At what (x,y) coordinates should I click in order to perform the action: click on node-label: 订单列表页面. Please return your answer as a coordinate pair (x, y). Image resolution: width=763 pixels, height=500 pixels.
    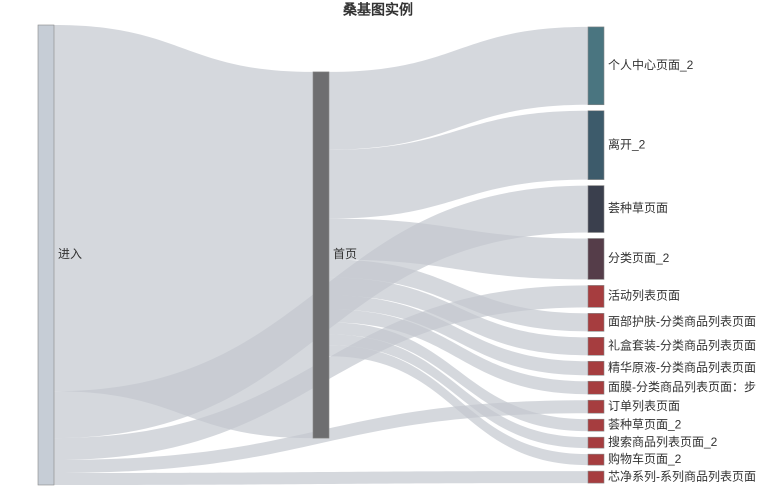
    Looking at the image, I should click on (644, 406).